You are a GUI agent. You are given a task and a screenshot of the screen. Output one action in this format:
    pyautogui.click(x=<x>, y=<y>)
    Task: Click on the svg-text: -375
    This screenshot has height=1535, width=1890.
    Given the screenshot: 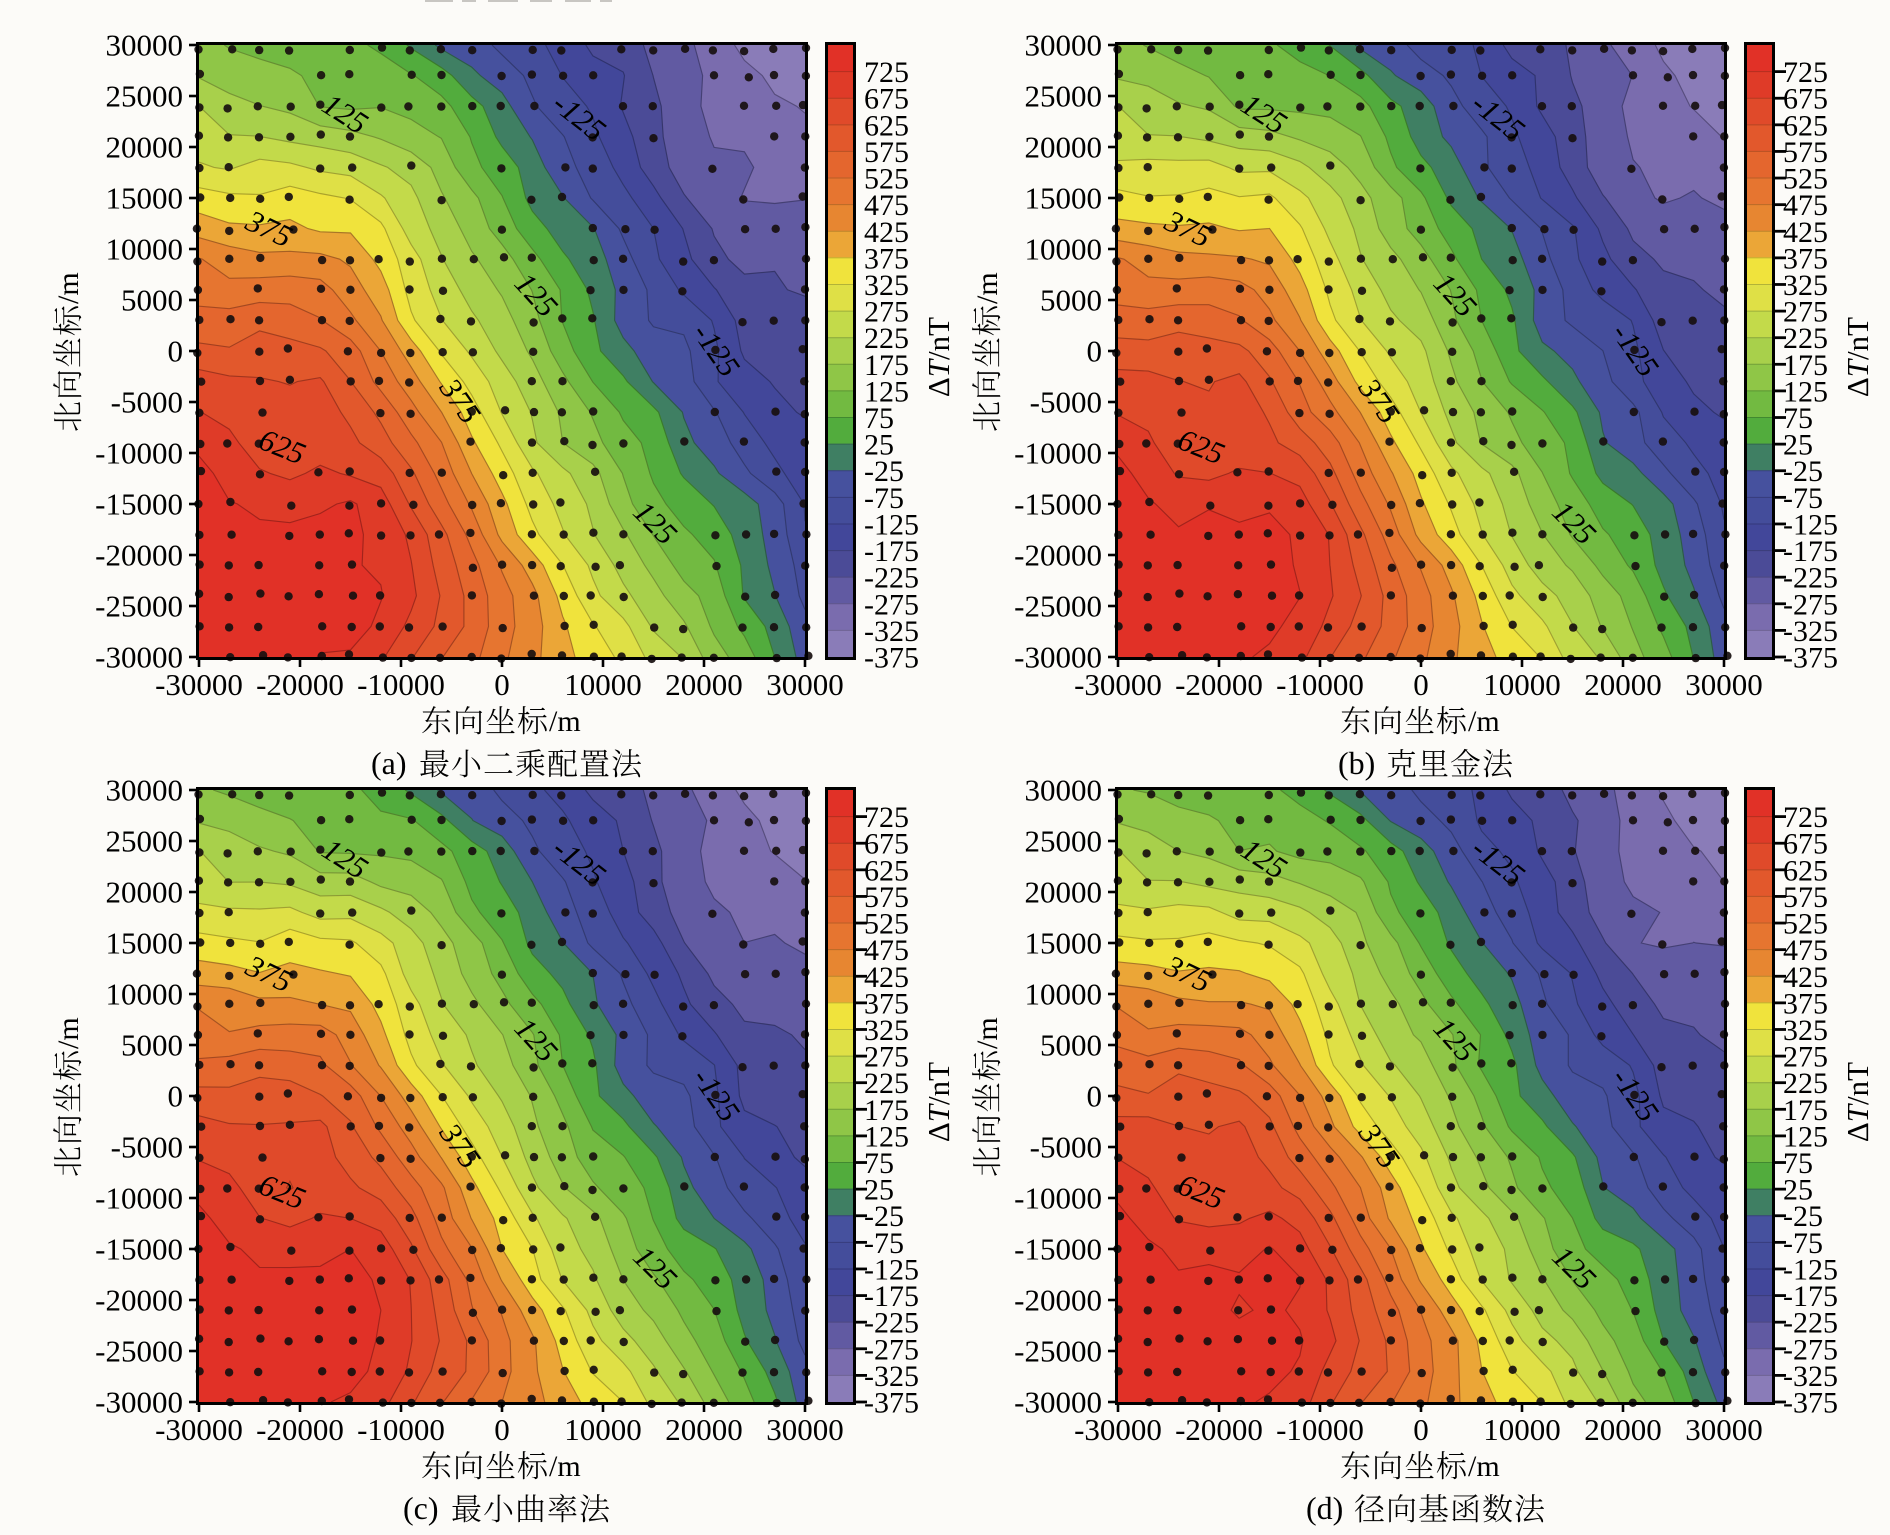 What is the action you would take?
    pyautogui.click(x=891, y=1403)
    